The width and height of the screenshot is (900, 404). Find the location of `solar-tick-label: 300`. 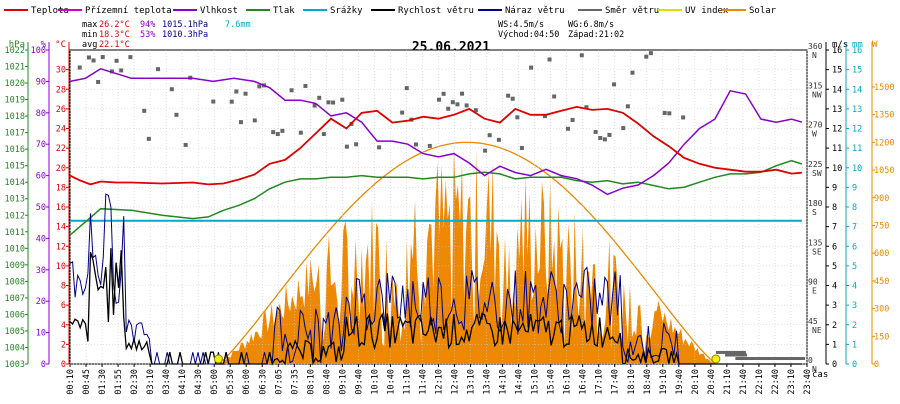

solar-tick-label: 300 is located at coordinates (881, 310).